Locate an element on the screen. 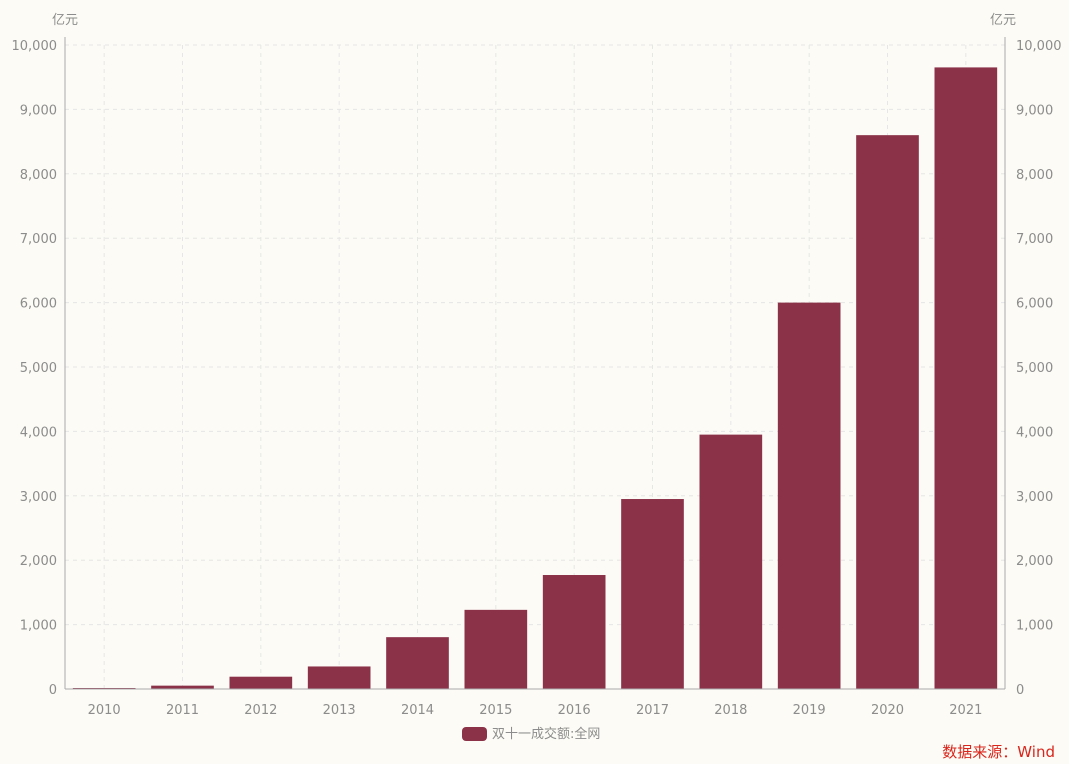  y-tick-label-right: 3,000 is located at coordinates (1034, 497).